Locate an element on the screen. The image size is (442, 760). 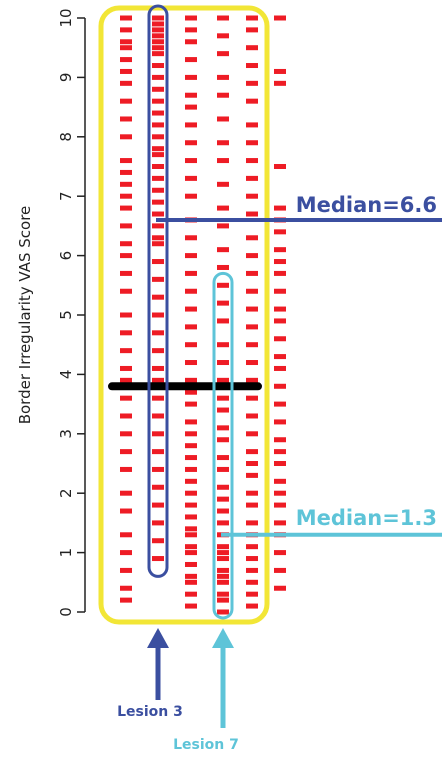
y-tick-label-7: 7 is located at coordinates (66, 196).